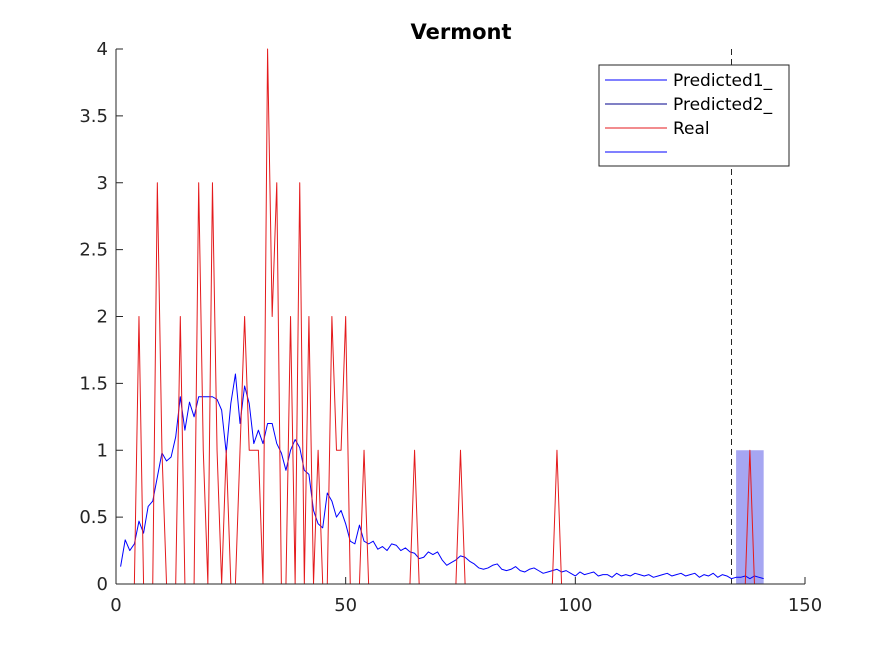 The height and width of the screenshot is (656, 891). What do you see at coordinates (115, 605) in the screenshot?
I see `x-tick-label: 0` at bounding box center [115, 605].